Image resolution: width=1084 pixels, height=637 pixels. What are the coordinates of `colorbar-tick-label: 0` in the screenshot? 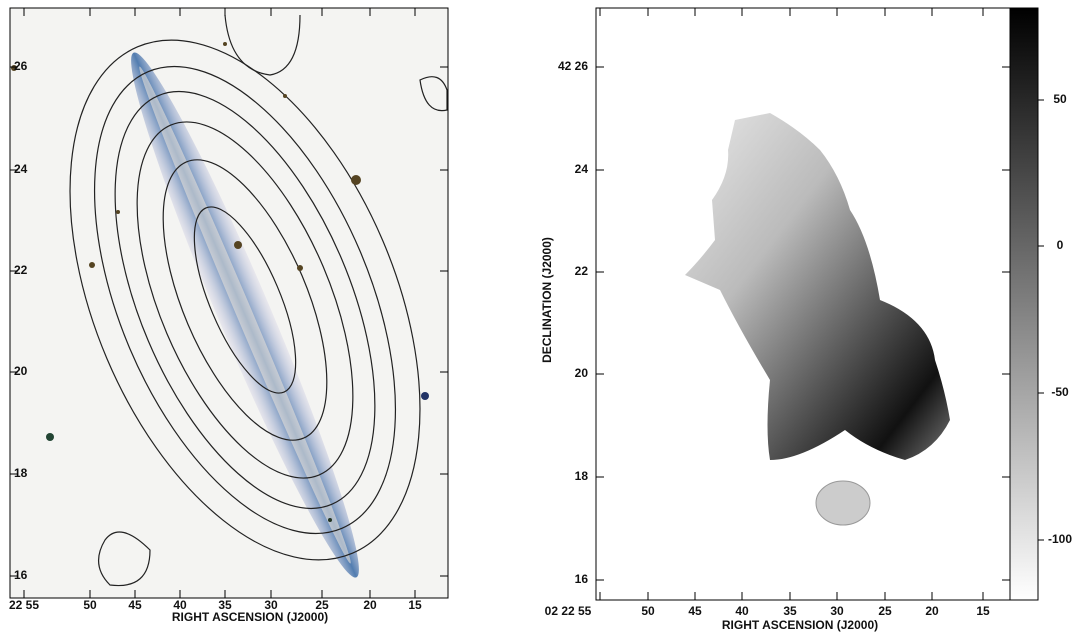 It's located at (1060, 245).